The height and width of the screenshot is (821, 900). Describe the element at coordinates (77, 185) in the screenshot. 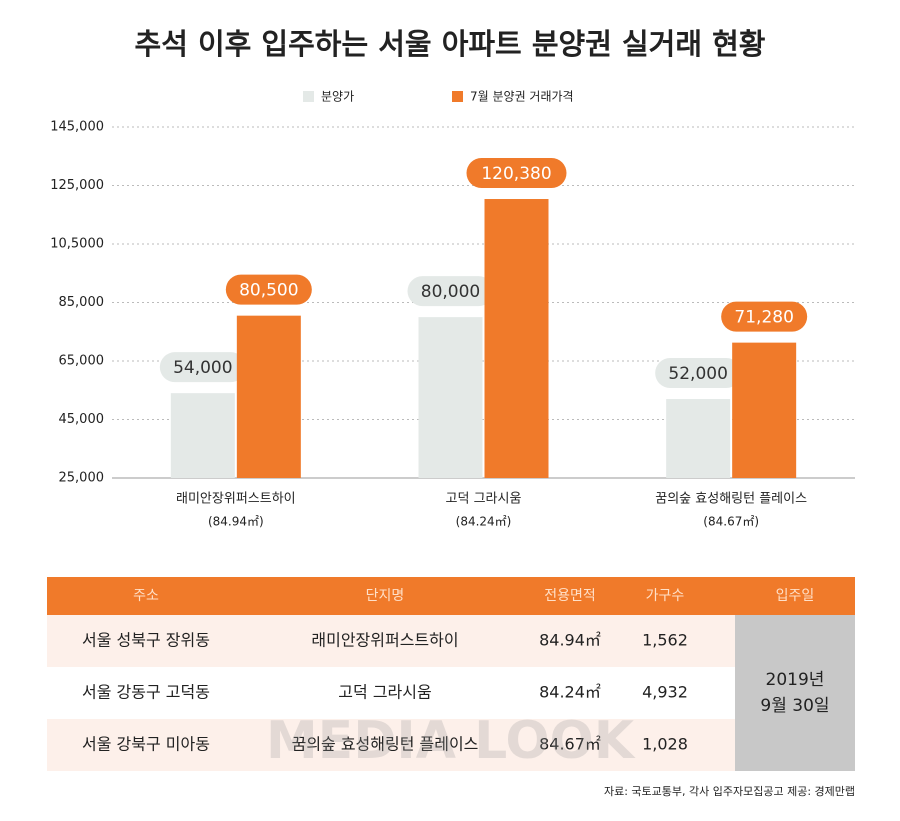

I see `y-tick-label: 125,000` at that location.